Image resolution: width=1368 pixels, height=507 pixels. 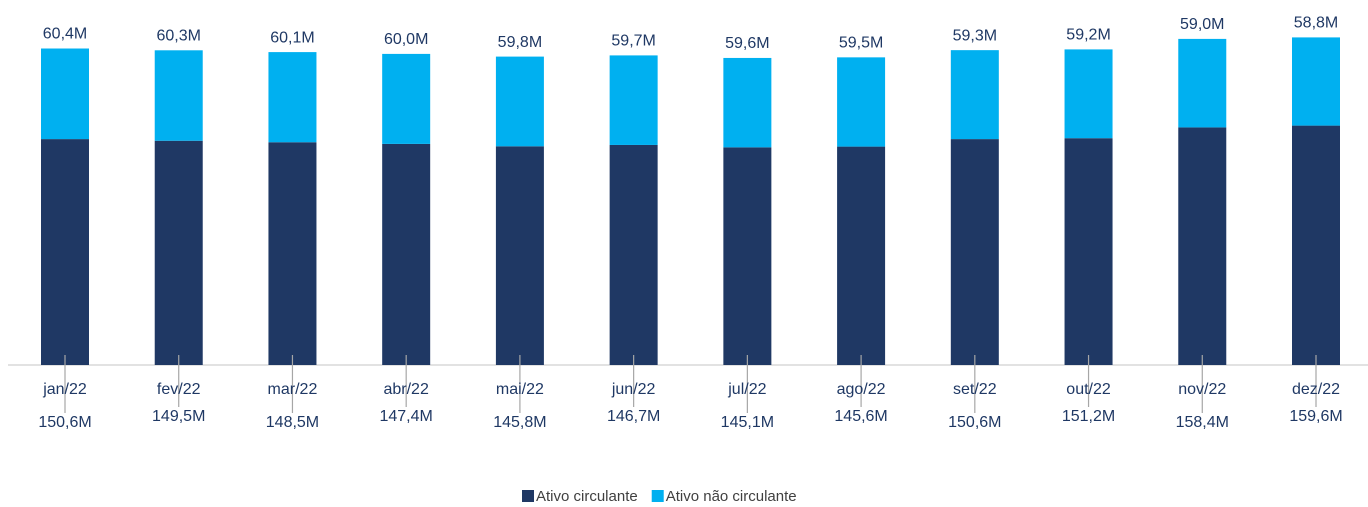 I want to click on data-label: 151,2M, so click(x=1088, y=416).